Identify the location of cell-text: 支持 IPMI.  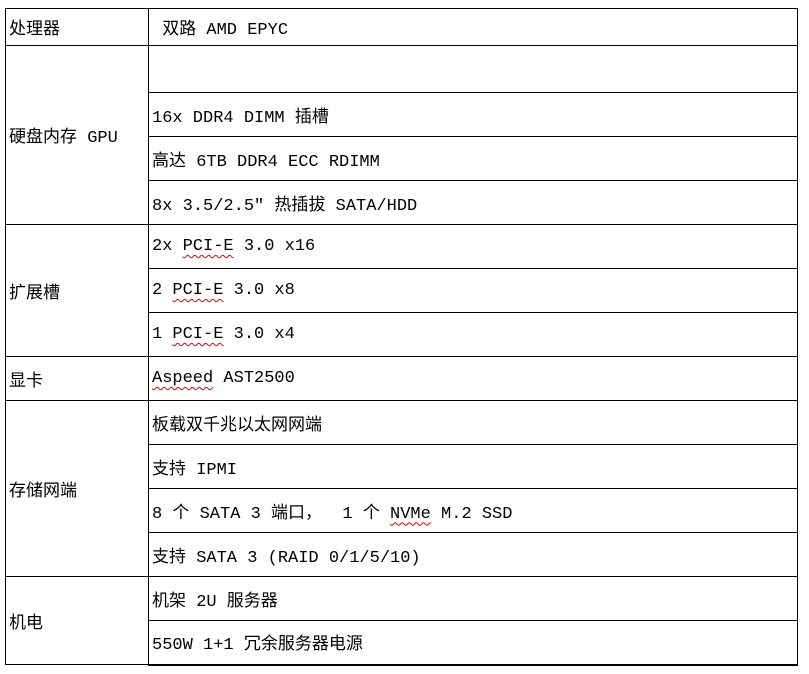
(195, 470).